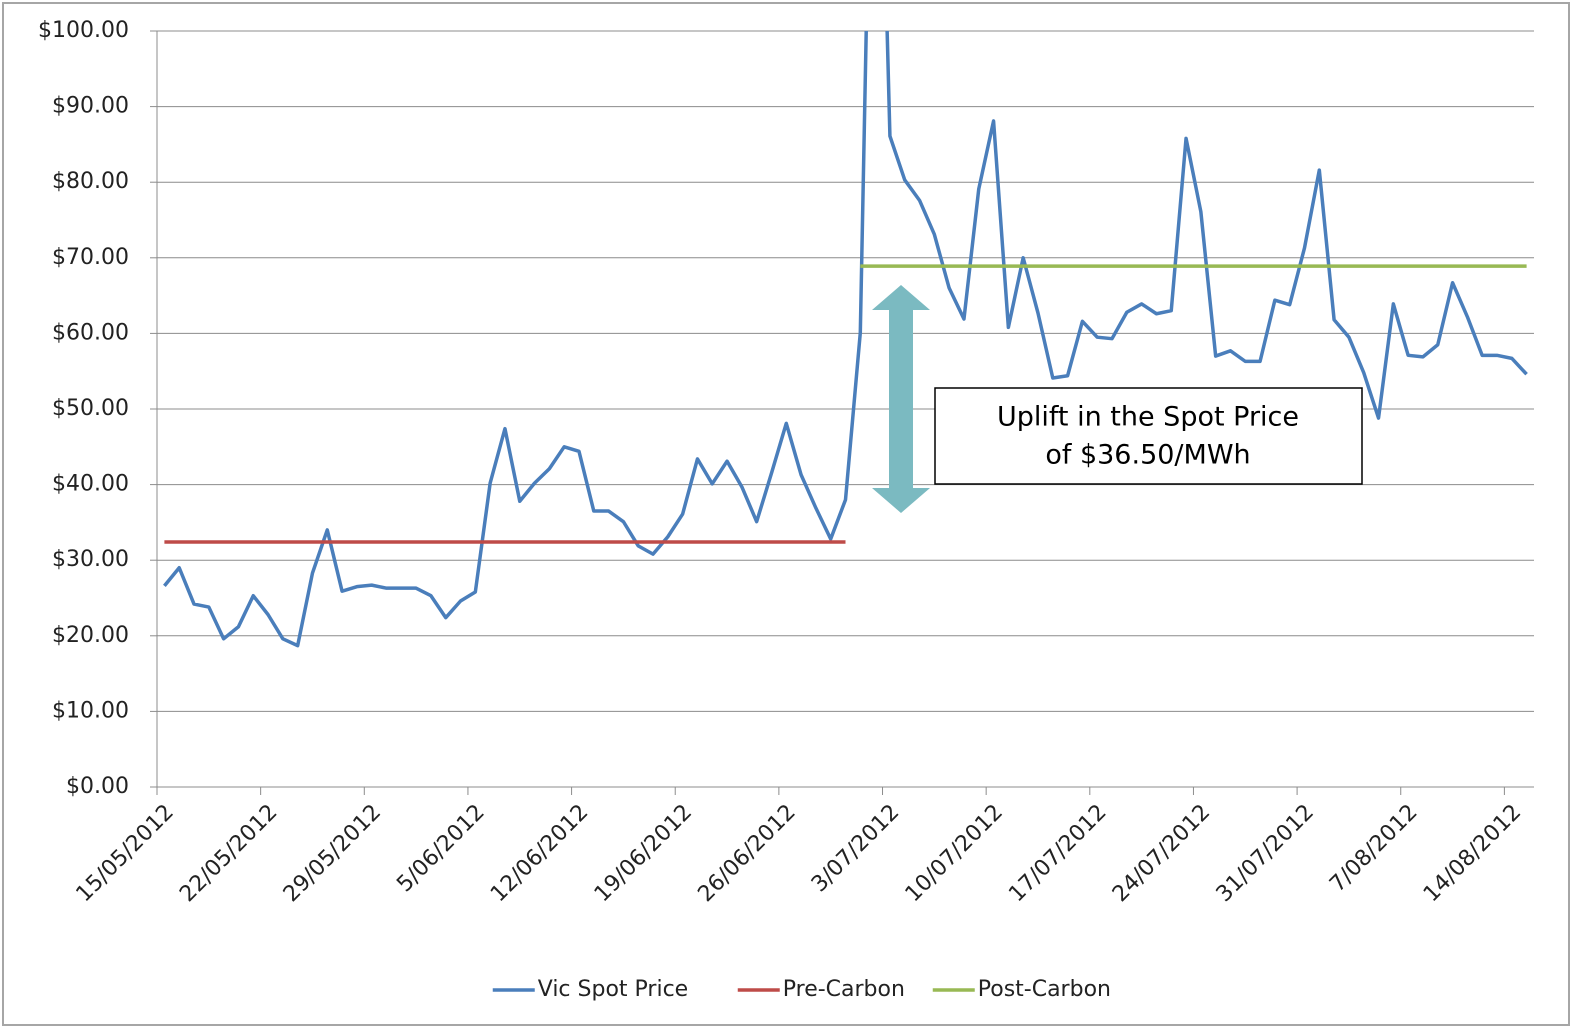 The width and height of the screenshot is (1573, 1030). I want to click on legend-label: Post-Carbon, so click(1044, 989).